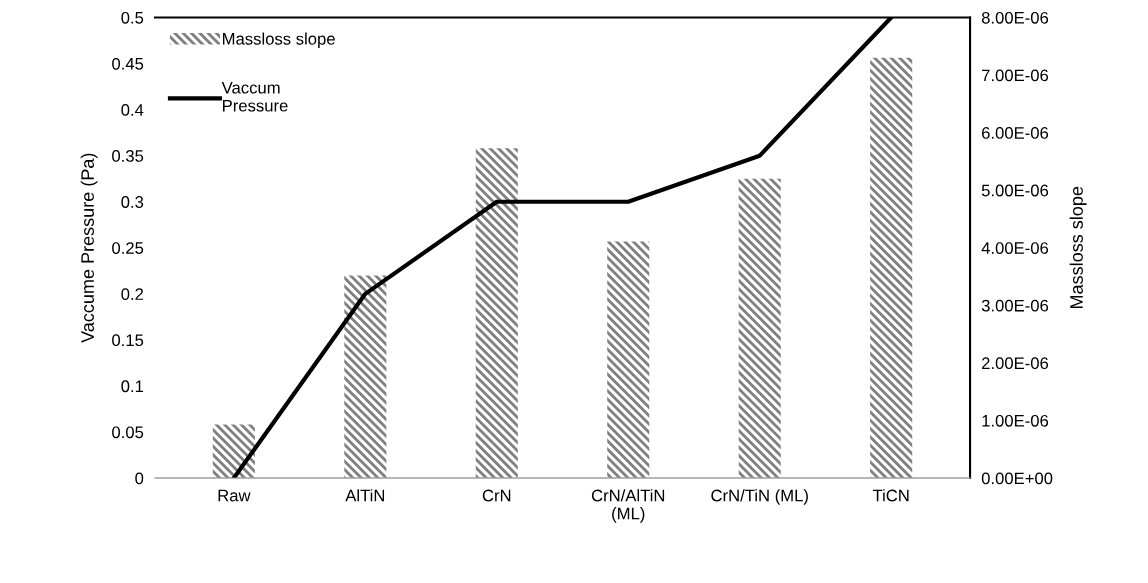 The height and width of the screenshot is (583, 1148). Describe the element at coordinates (132, 294) in the screenshot. I see `y-tick-label: 0.2` at that location.